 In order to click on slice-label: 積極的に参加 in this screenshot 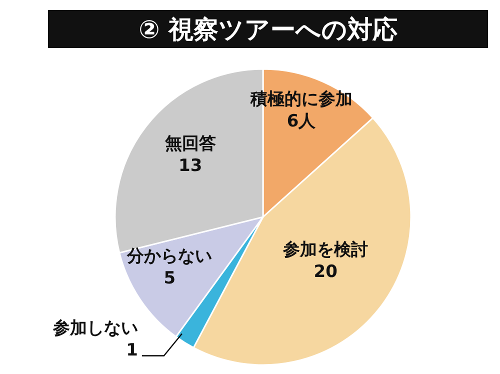, I will do `click(300, 100)`.